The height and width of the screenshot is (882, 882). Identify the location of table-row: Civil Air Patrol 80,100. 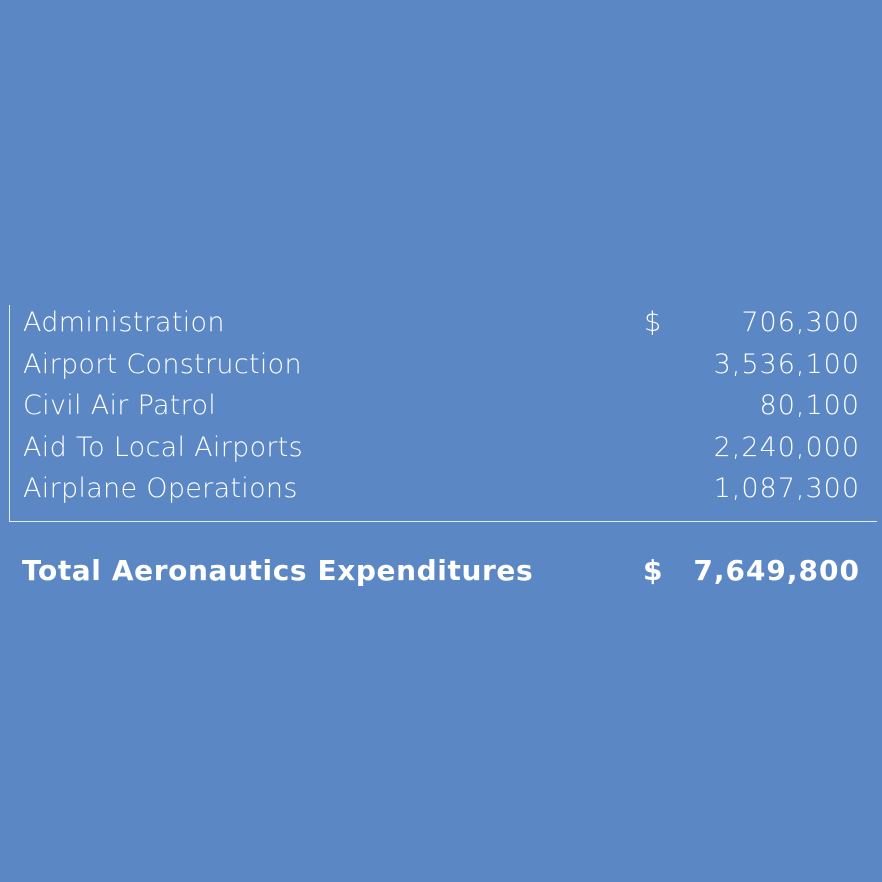
(443, 411).